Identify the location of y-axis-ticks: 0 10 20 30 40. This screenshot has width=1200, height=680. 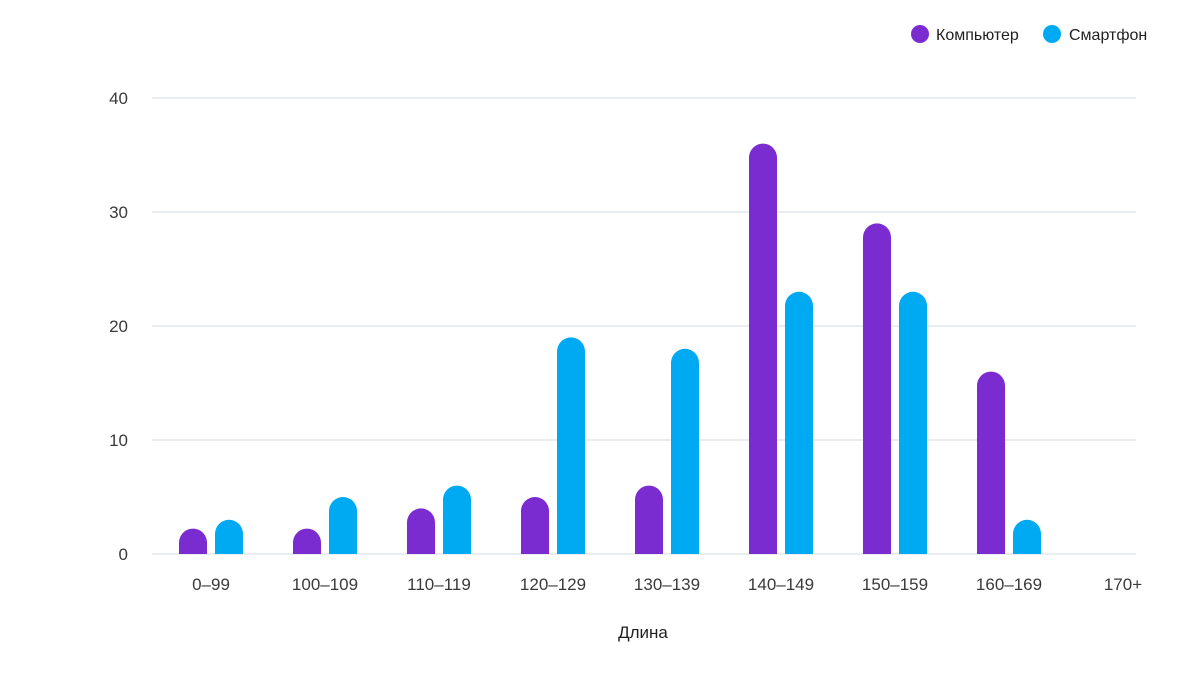
(118, 326).